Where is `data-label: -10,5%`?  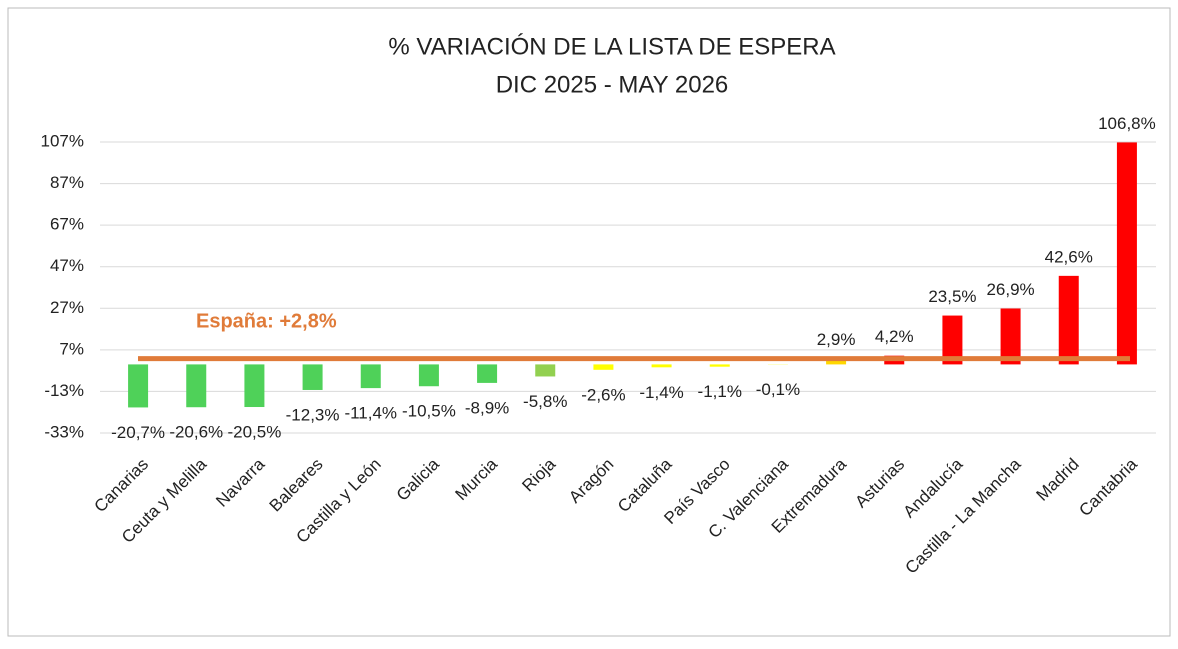 data-label: -10,5% is located at coordinates (429, 411).